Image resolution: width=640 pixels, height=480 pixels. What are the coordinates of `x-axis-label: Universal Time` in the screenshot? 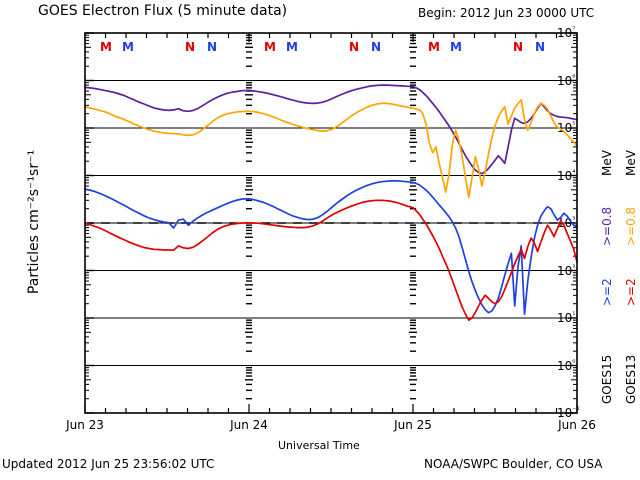 It's located at (319, 445).